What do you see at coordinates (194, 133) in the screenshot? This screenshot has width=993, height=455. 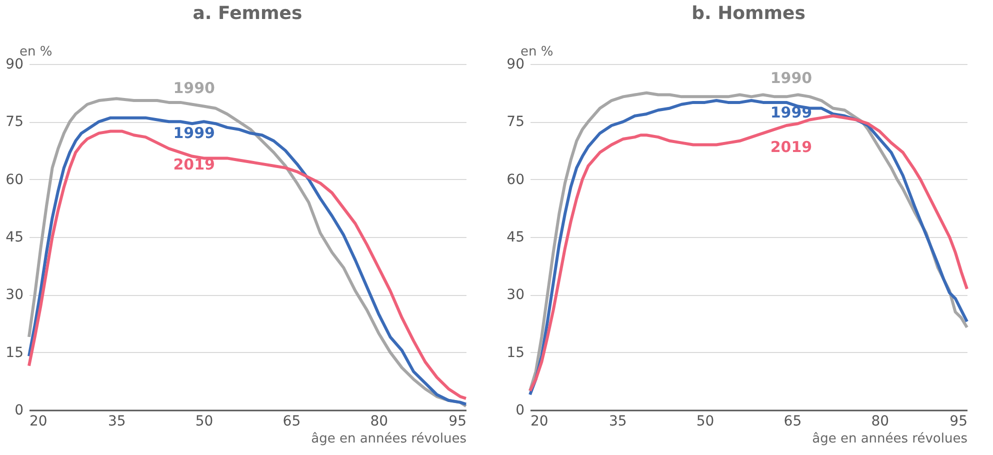 I see `series-label: 1999` at bounding box center [194, 133].